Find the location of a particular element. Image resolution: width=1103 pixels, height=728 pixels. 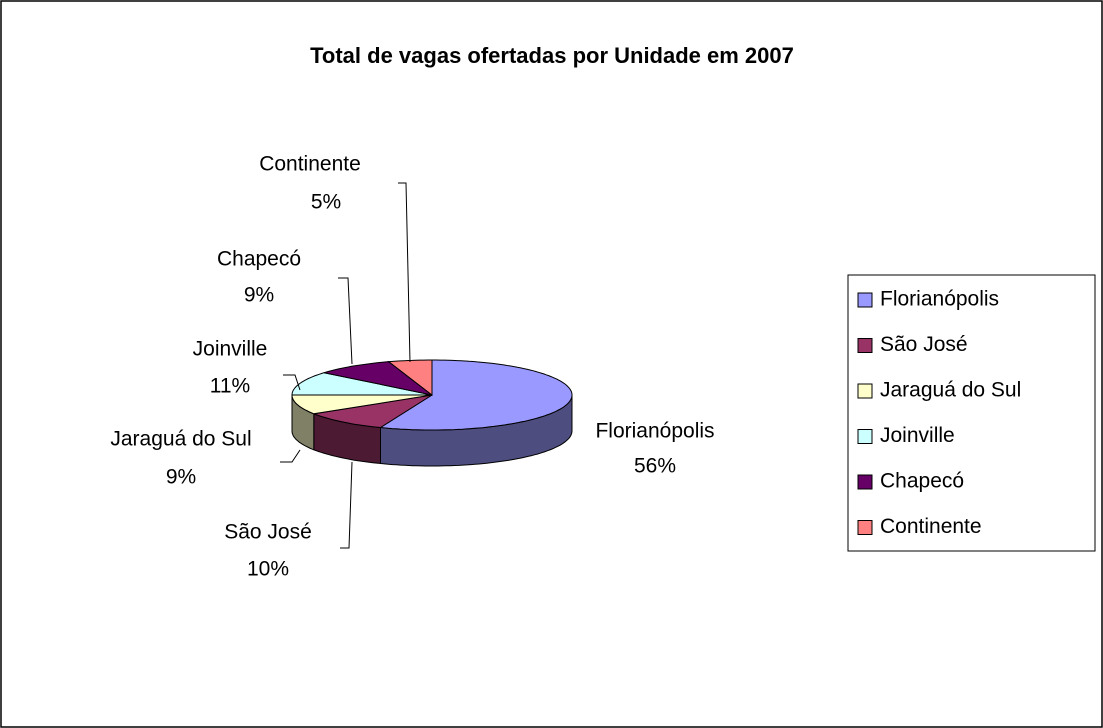

data-label-name: São José is located at coordinates (268, 532).